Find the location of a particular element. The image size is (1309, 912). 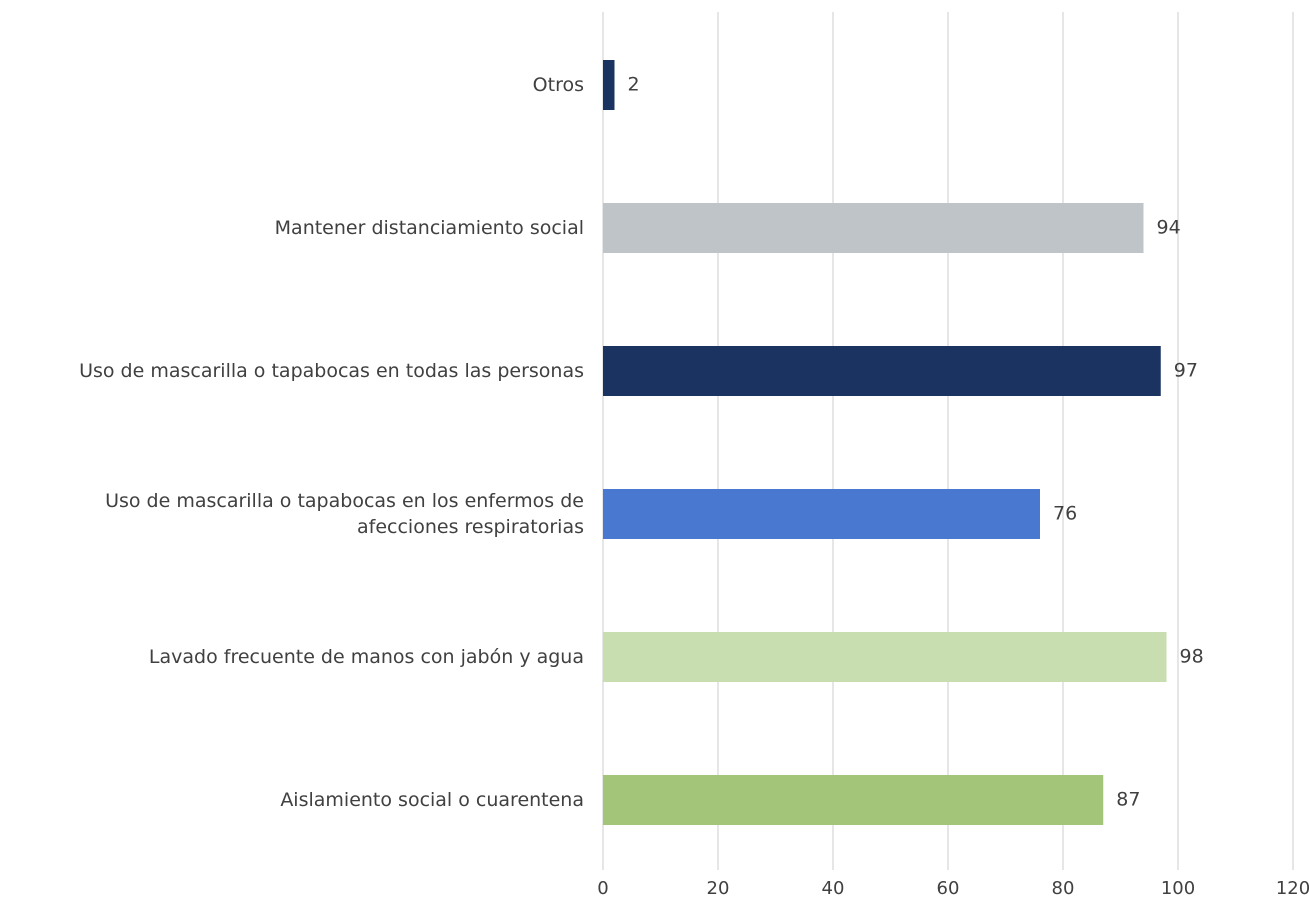

value-label: 2 is located at coordinates (634, 85).